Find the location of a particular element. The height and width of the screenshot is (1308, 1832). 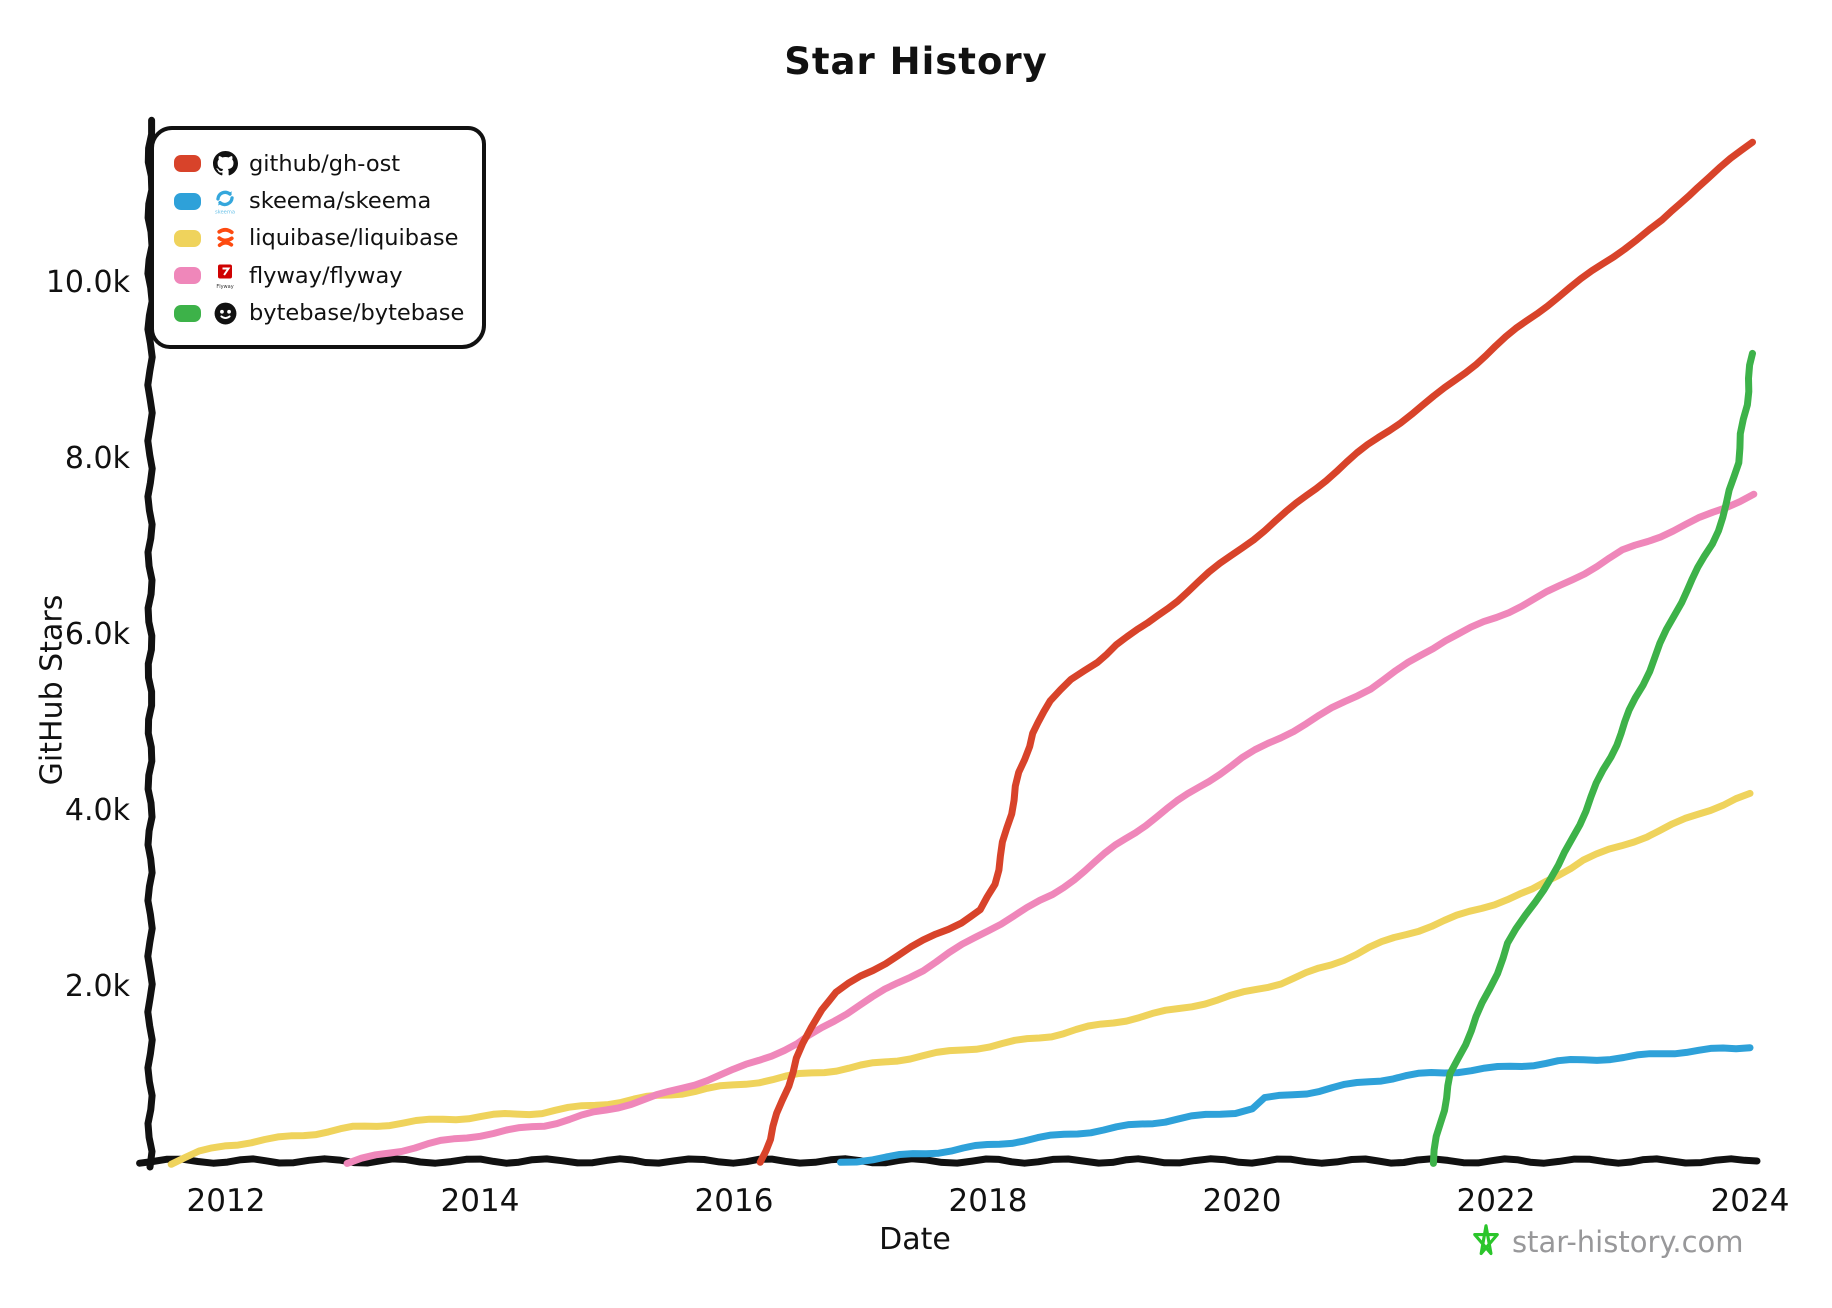

legend-item-skeema: skeema skeema/skeema is located at coordinates (321, 200).